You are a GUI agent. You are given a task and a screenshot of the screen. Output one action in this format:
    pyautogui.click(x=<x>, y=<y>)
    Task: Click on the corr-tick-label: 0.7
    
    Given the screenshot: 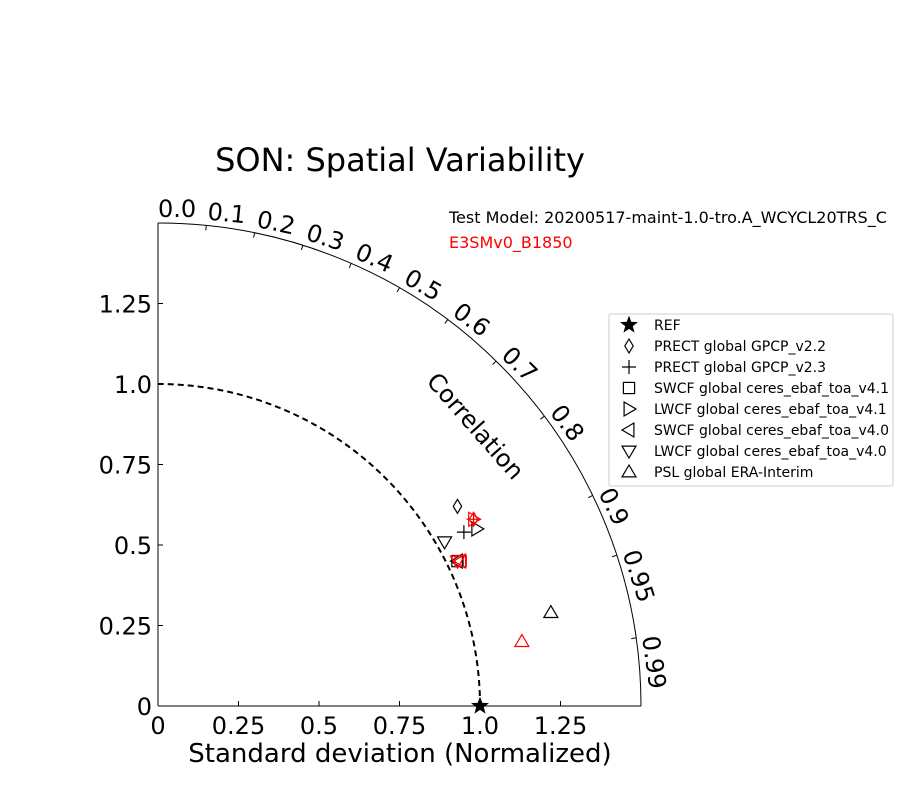 What is the action you would take?
    pyautogui.click(x=519, y=364)
    